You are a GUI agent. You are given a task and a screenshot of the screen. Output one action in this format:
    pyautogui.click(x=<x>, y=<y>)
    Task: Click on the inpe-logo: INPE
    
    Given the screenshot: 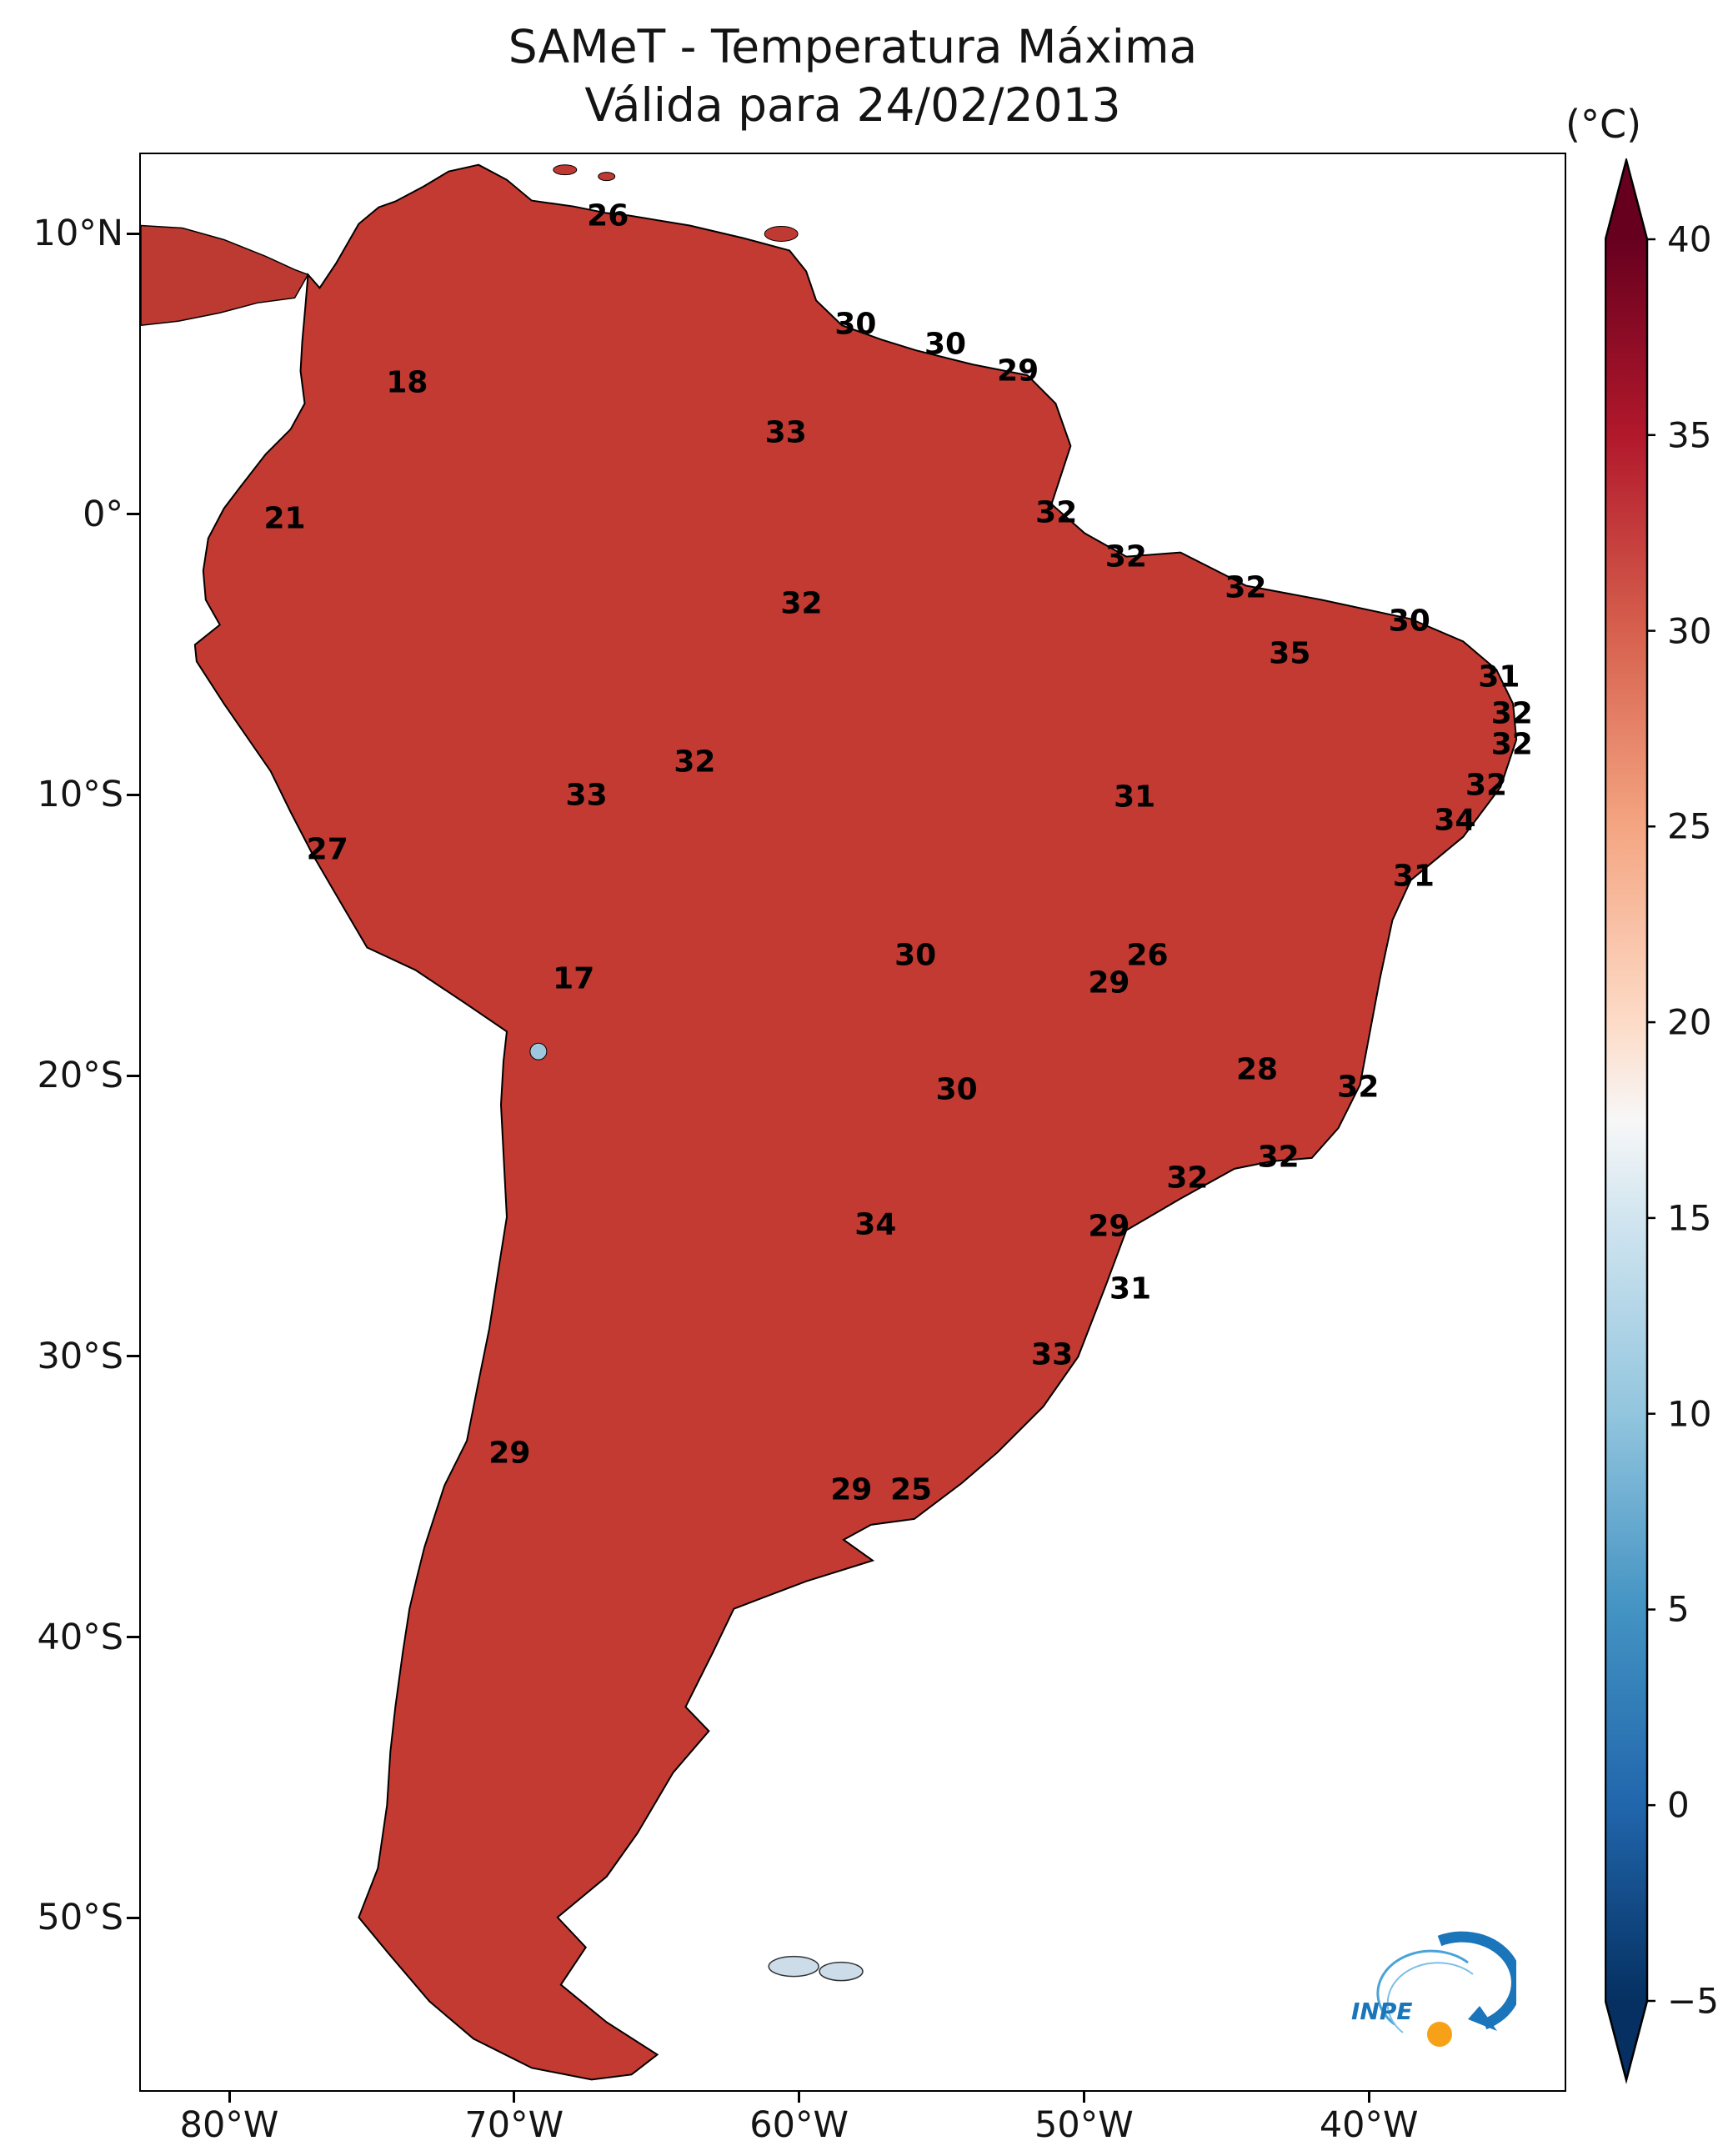 What is the action you would take?
    pyautogui.click(x=1433, y=1989)
    